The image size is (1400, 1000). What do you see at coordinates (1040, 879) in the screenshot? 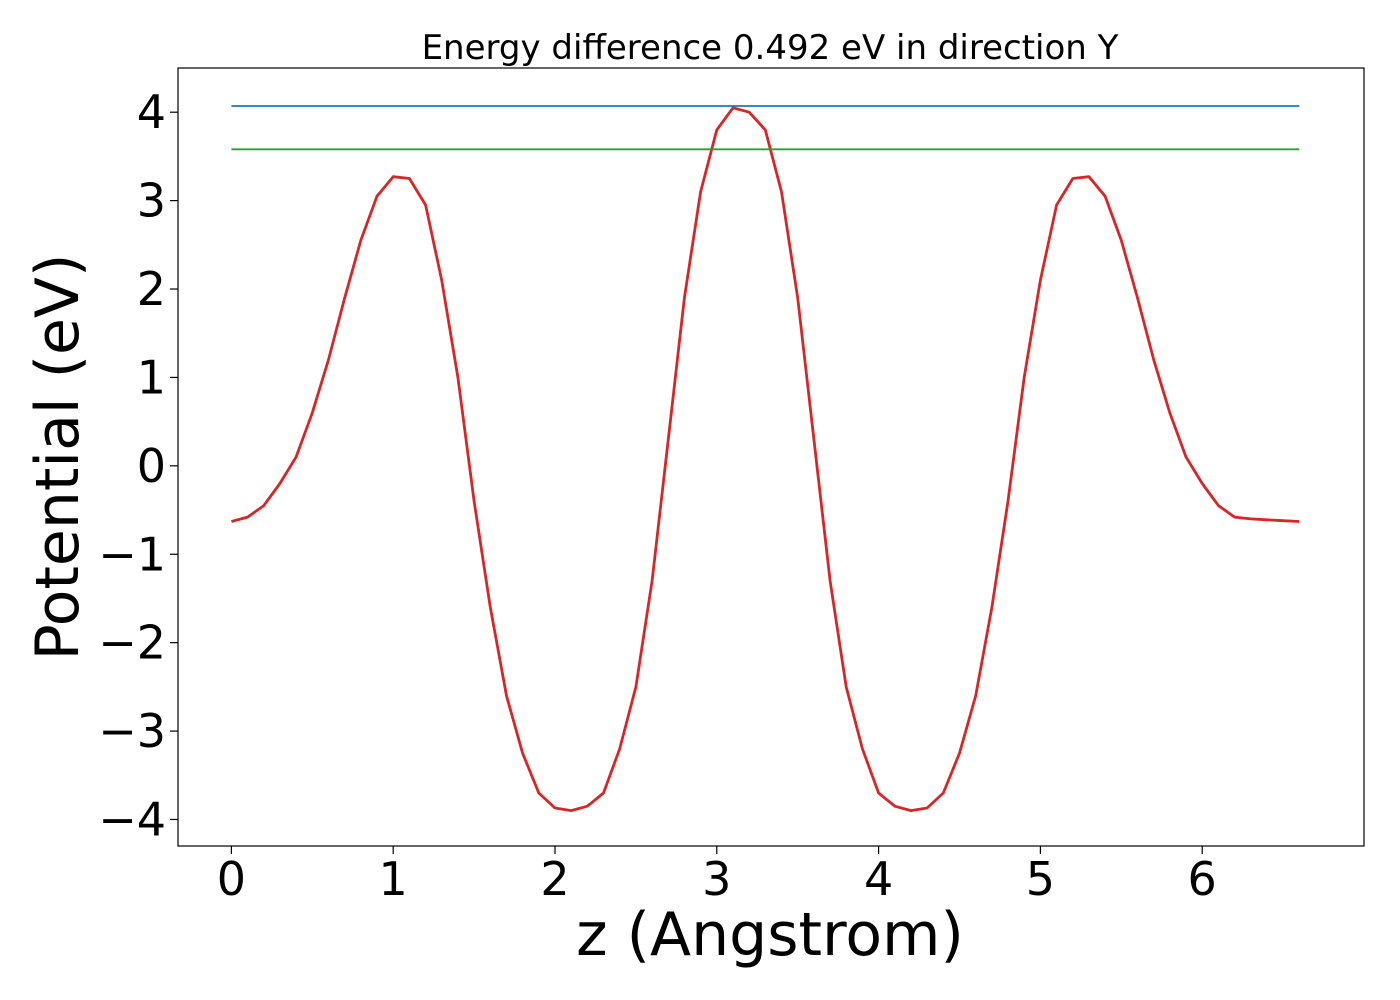
I see `x-tick-label: 5` at bounding box center [1040, 879].